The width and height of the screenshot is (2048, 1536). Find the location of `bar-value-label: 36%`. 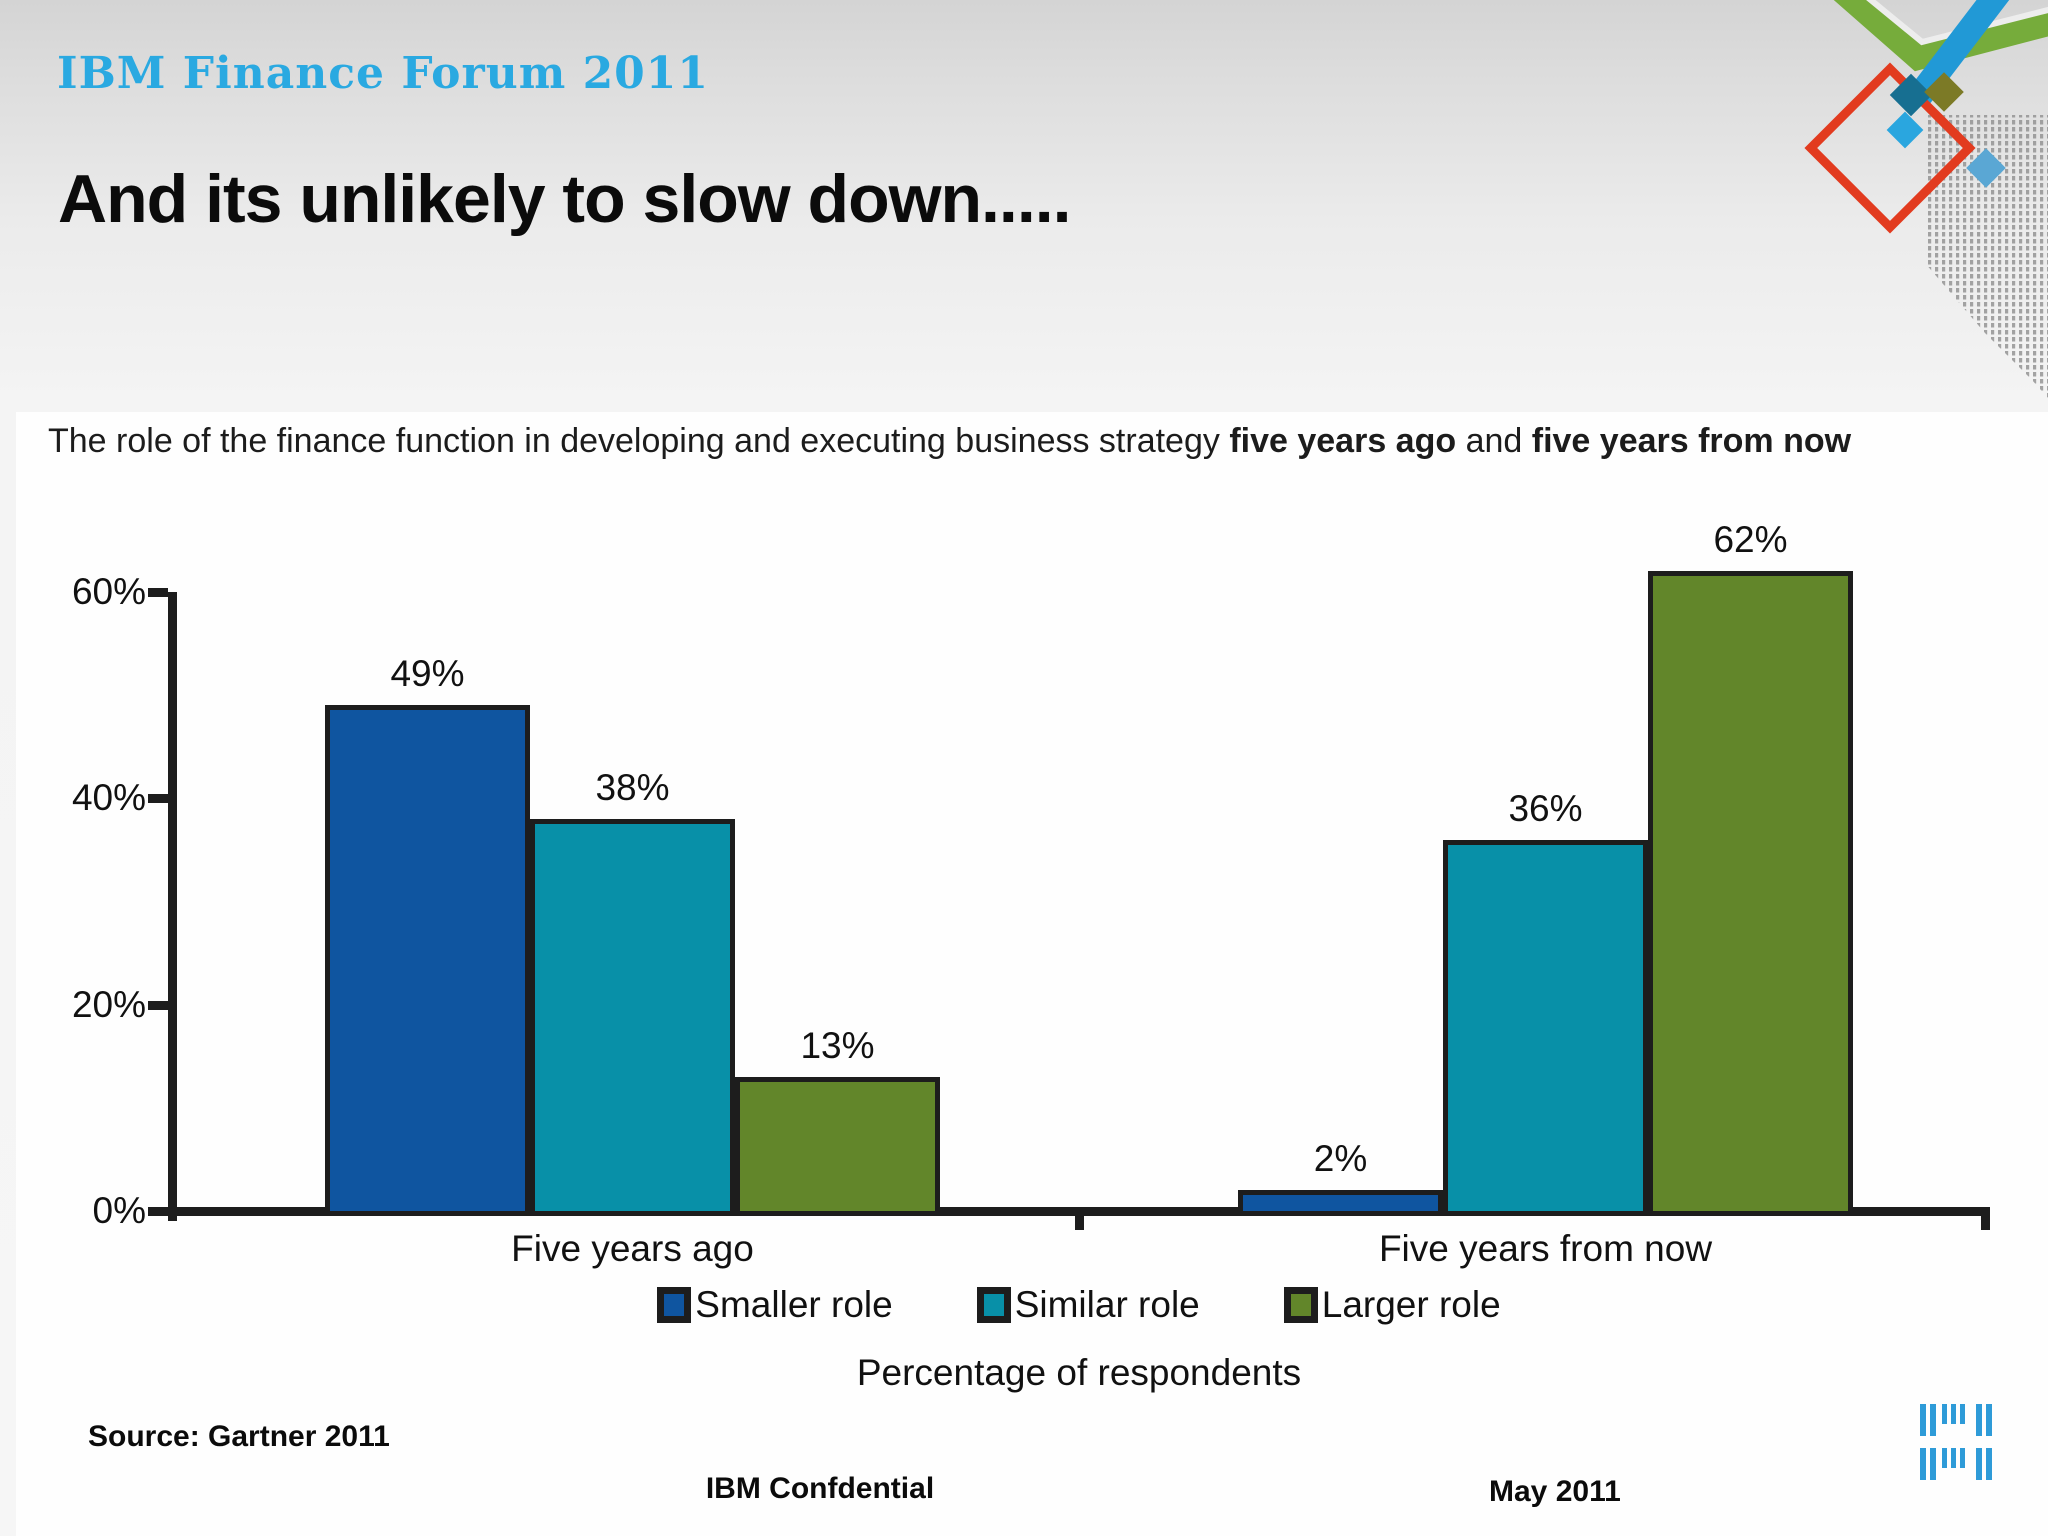

bar-value-label: 36% is located at coordinates (1545, 808).